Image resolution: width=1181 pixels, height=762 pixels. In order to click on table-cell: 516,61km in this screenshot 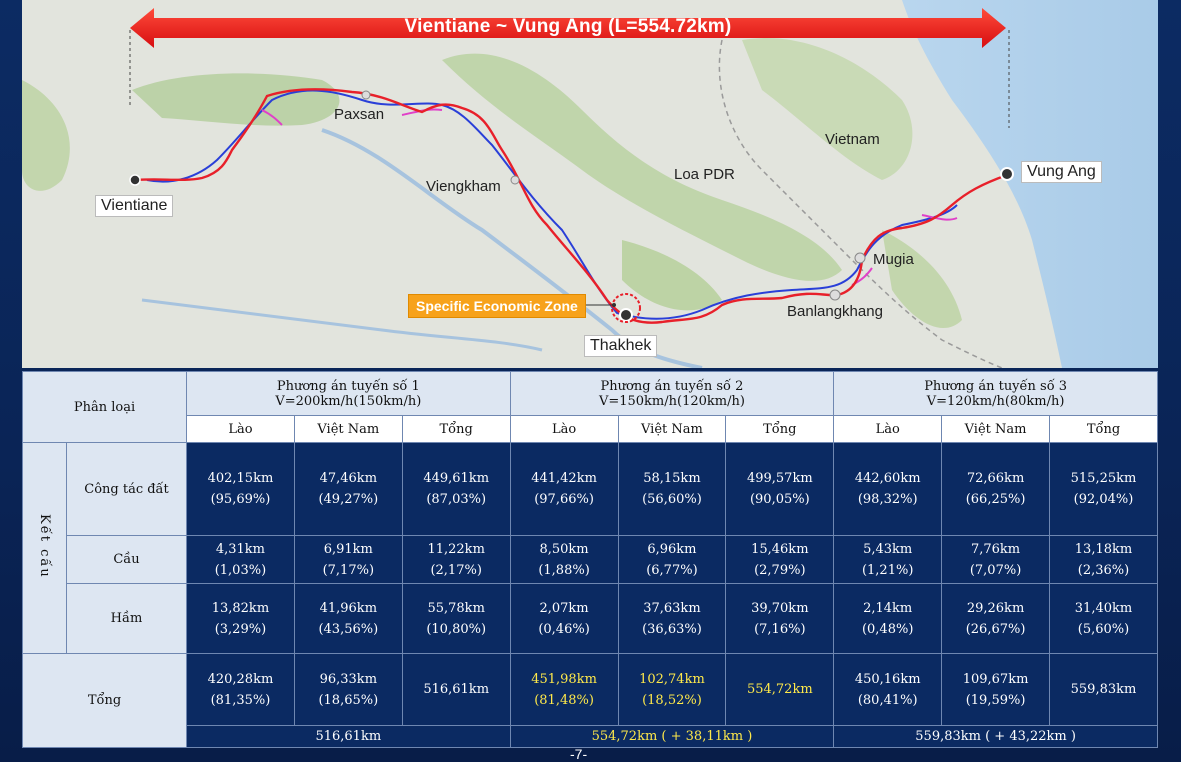, I will do `click(456, 689)`.